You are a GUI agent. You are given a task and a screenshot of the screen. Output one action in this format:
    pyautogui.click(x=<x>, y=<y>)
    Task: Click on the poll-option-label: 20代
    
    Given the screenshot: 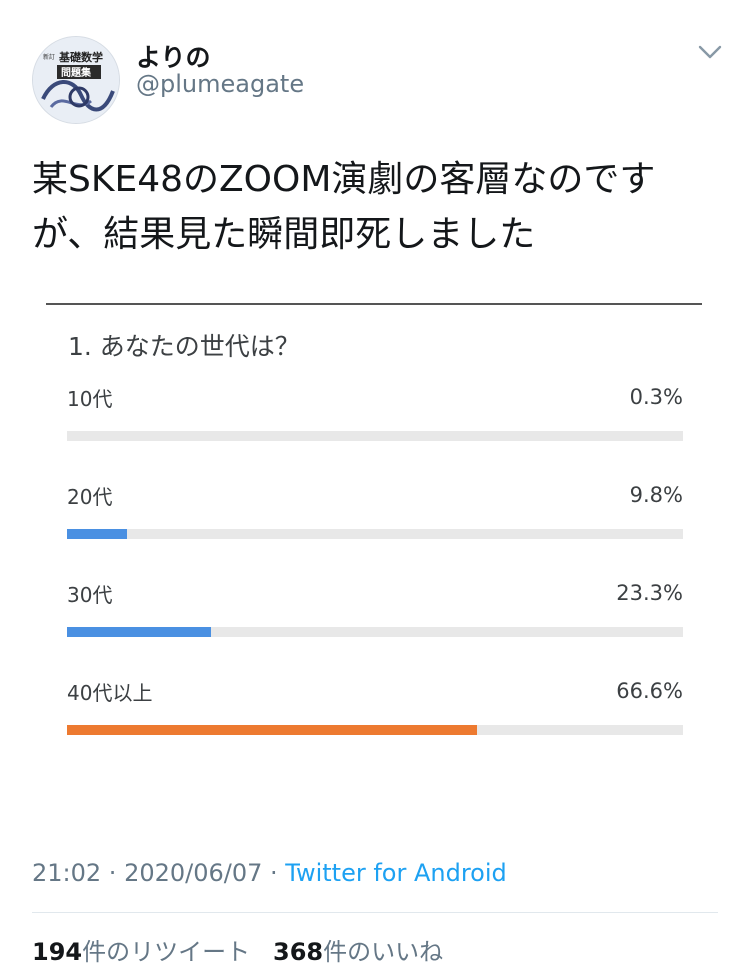 What is the action you would take?
    pyautogui.click(x=90, y=497)
    